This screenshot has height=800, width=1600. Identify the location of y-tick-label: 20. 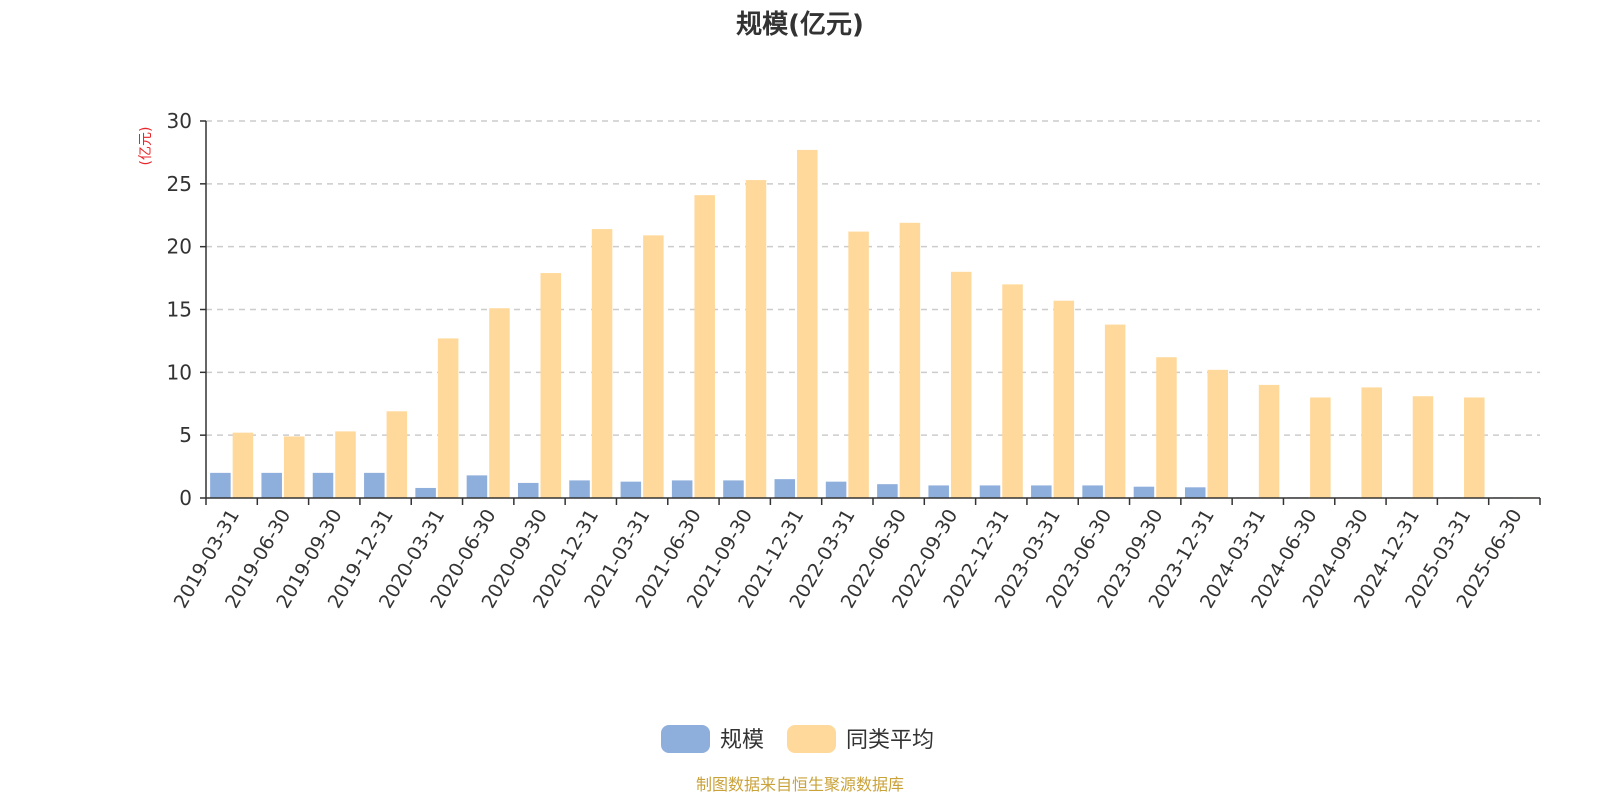
(179, 247).